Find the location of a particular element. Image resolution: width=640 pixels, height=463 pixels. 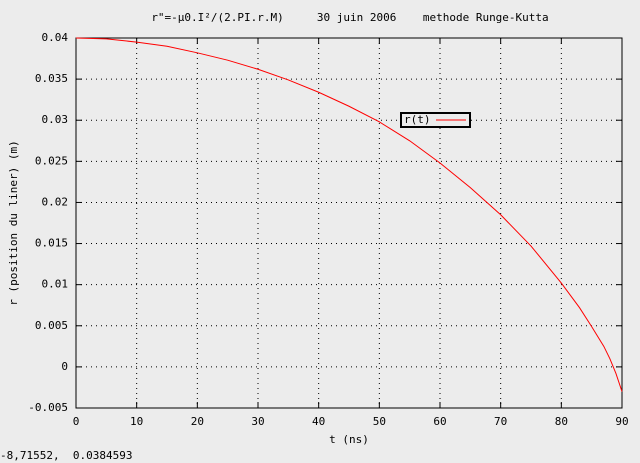

x-tick-label: 70 is located at coordinates (500, 421).